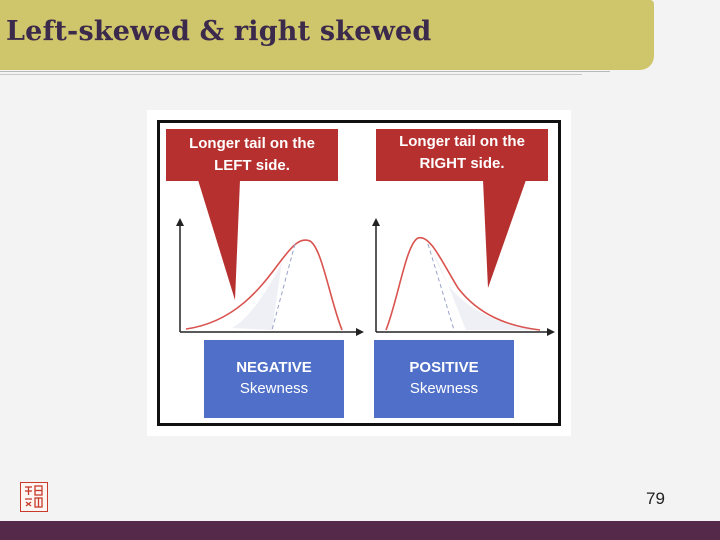 The image size is (720, 540). Describe the element at coordinates (257, 296) in the screenshot. I see `left-shaded-area` at that location.